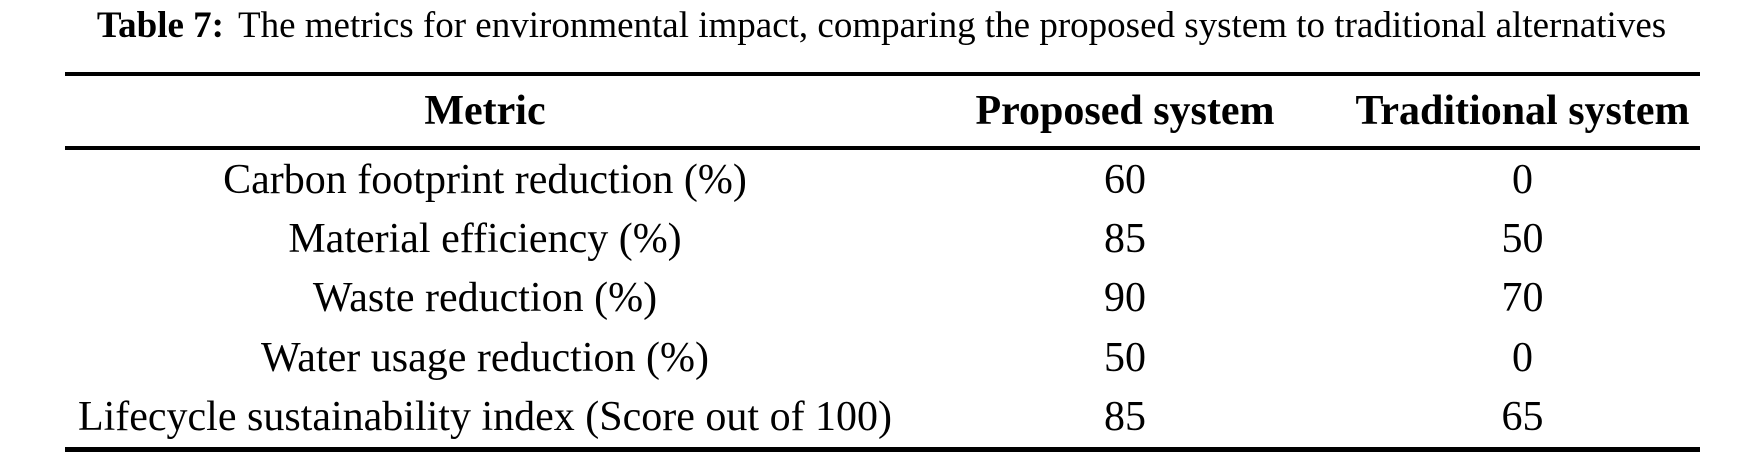 The image size is (1763, 457). Describe the element at coordinates (160, 25) in the screenshot. I see `table-caption-label: Table 7:` at that location.